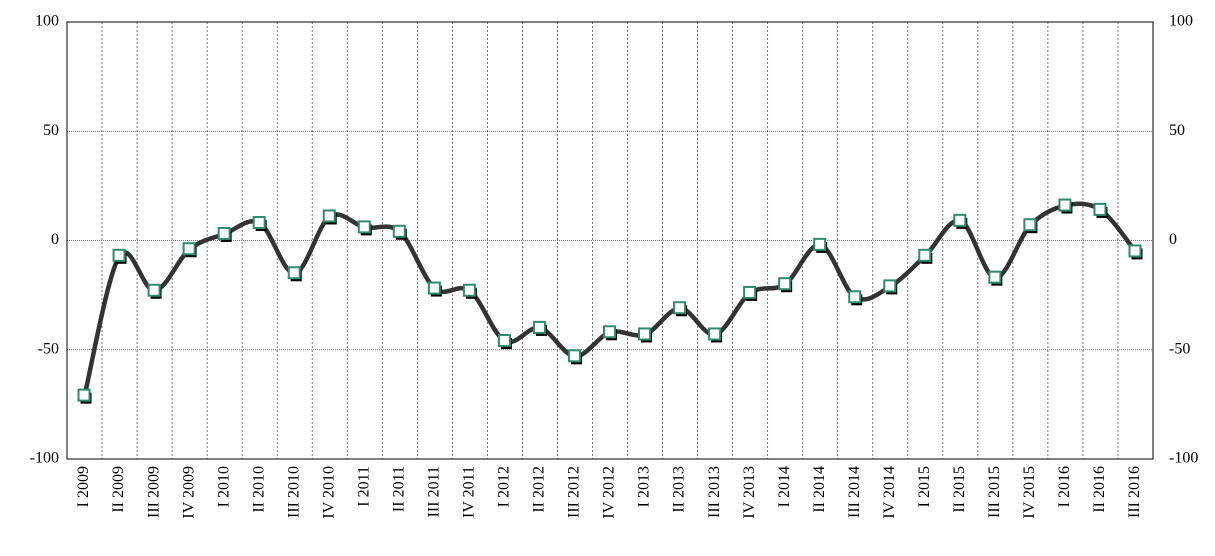 The width and height of the screenshot is (1215, 556). Describe the element at coordinates (819, 489) in the screenshot. I see `x-tick-label: II 2014` at that location.